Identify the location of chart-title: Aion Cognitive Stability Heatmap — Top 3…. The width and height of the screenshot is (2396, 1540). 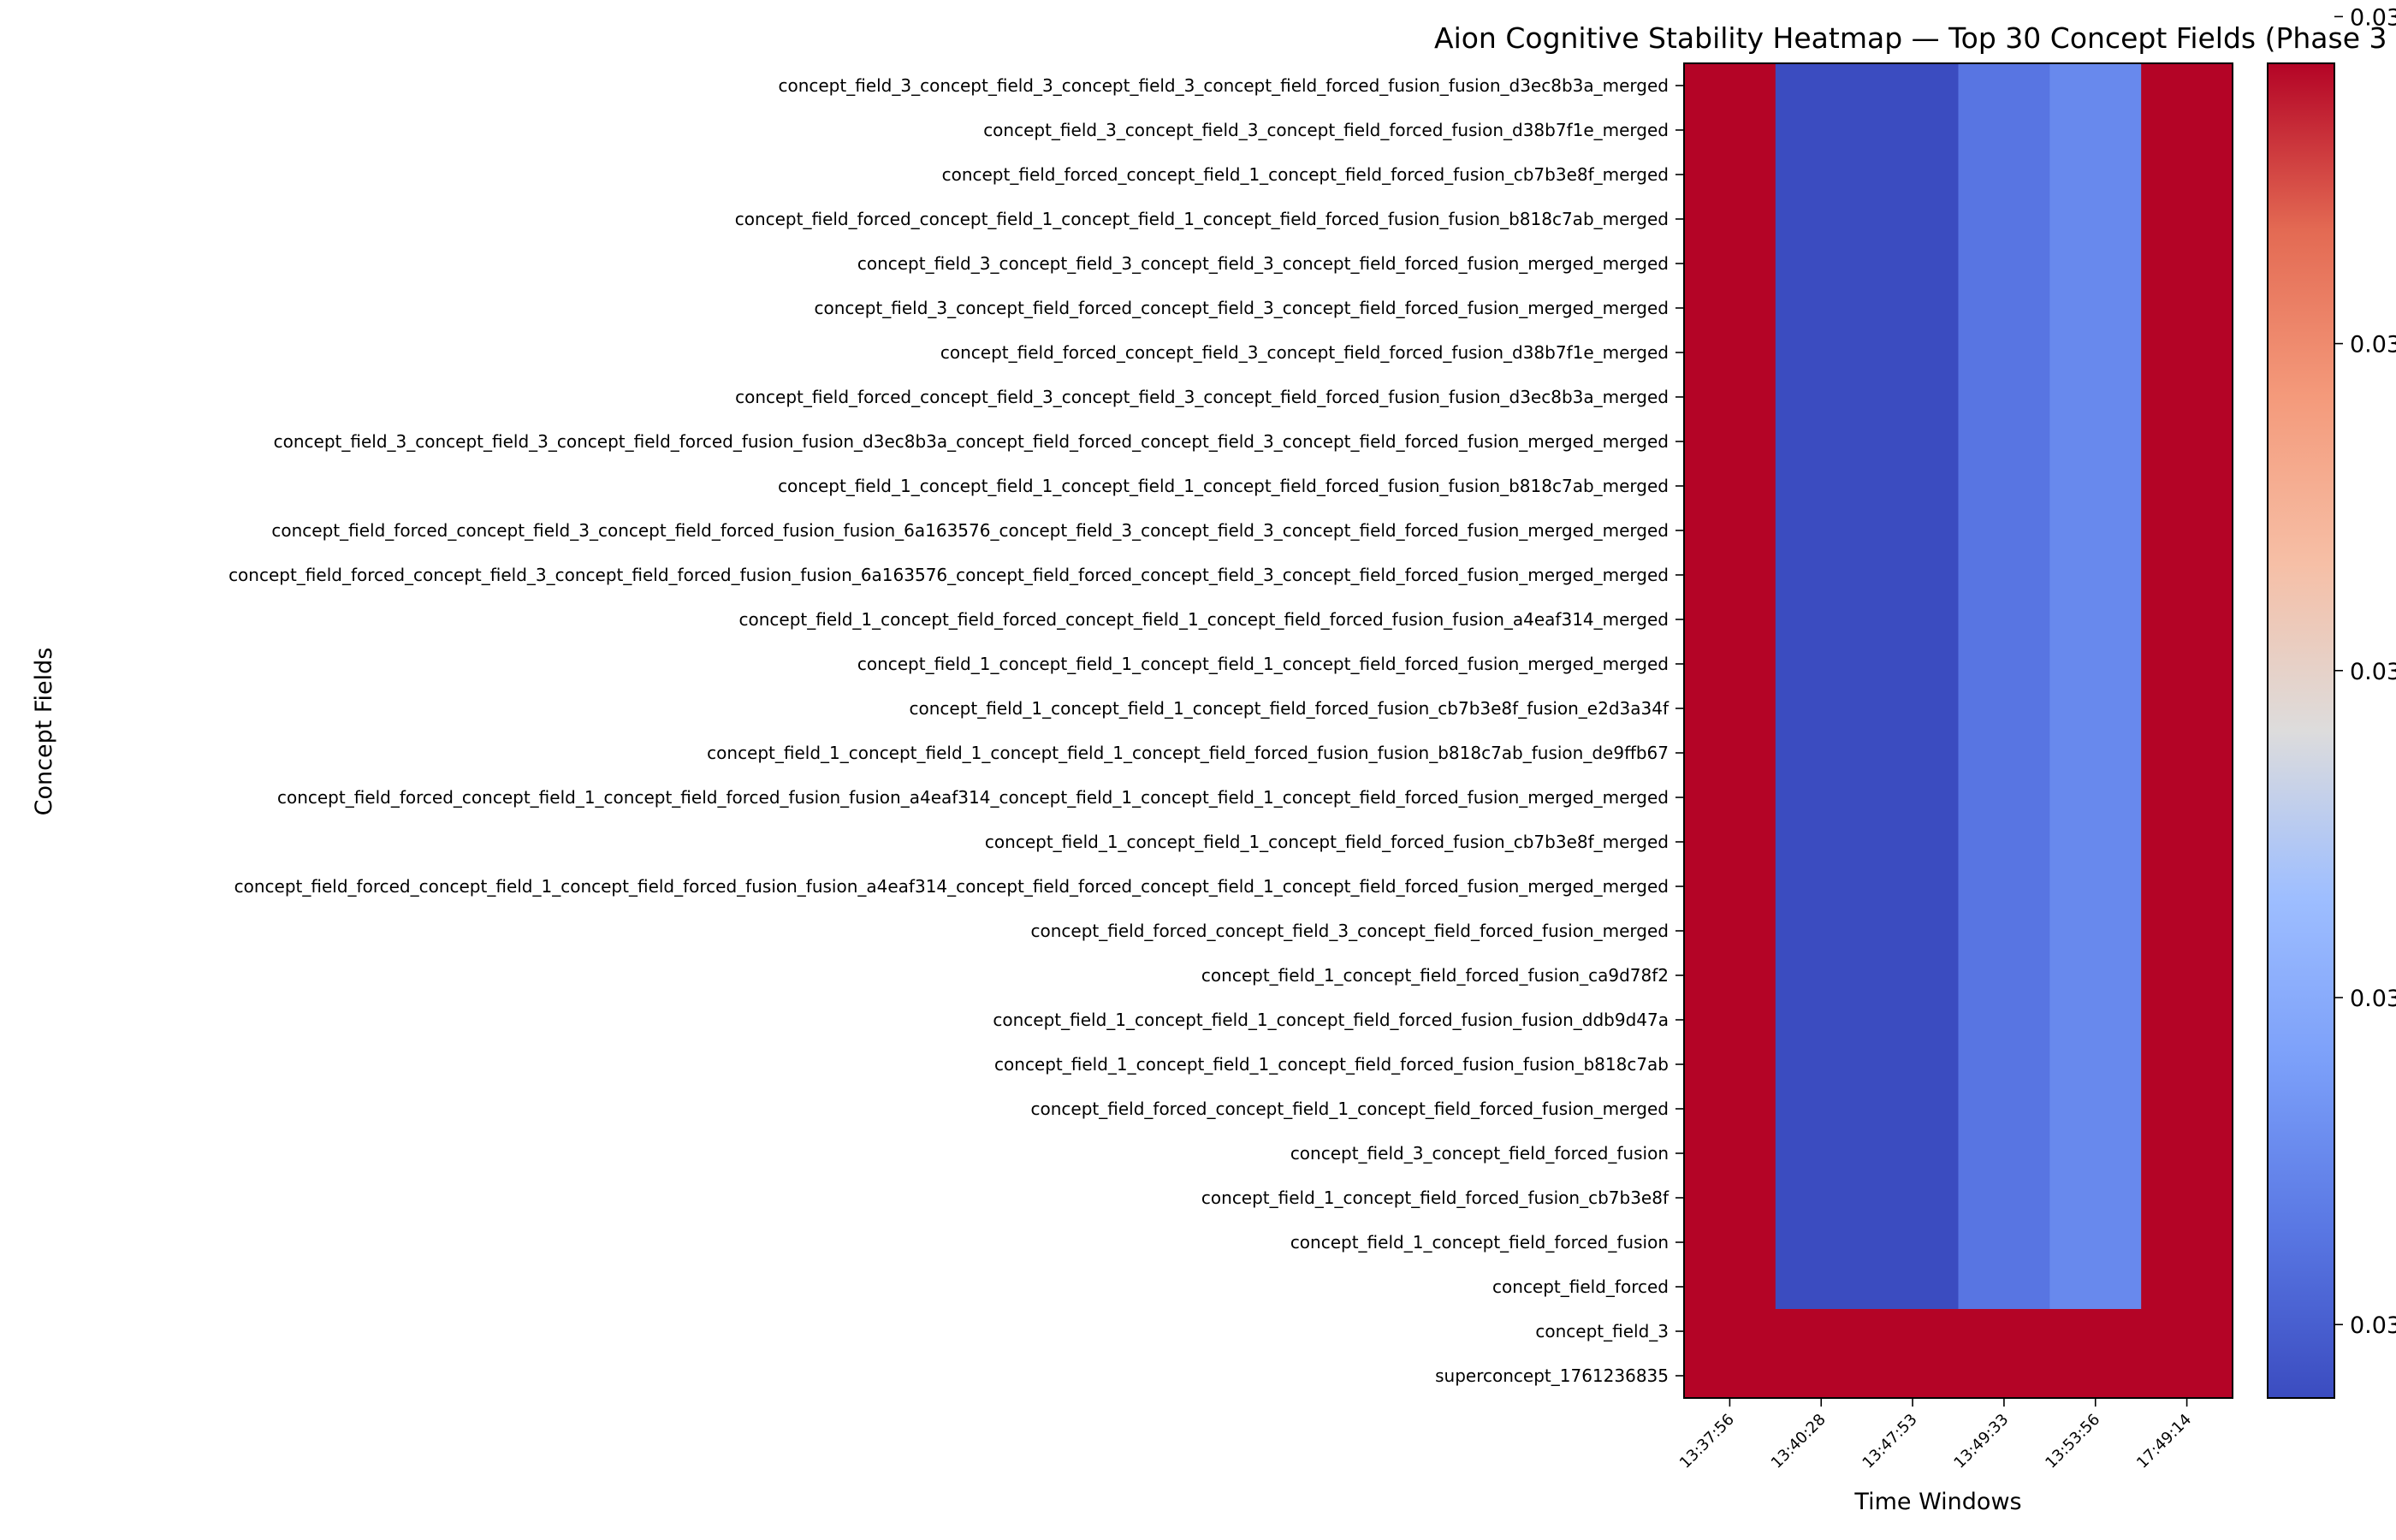
(1911, 38).